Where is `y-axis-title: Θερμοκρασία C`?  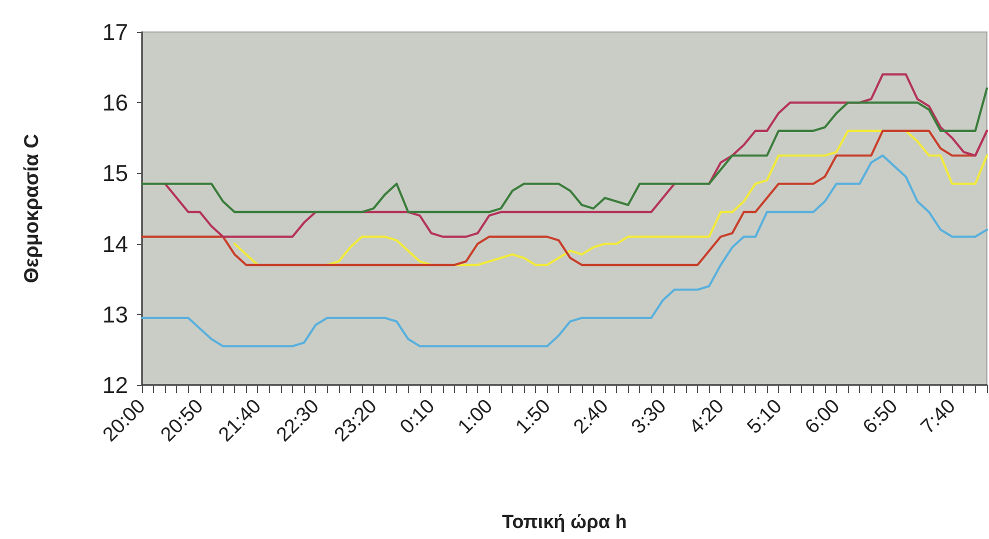
y-axis-title: Θερμοκρασία C is located at coordinates (32, 209).